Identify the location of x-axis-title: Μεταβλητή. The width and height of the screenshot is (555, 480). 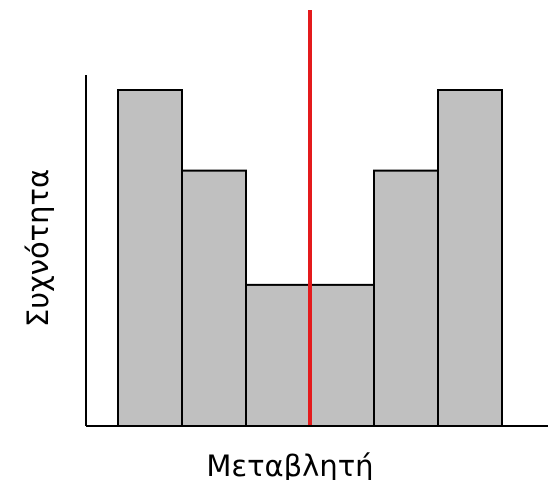
(289, 464).